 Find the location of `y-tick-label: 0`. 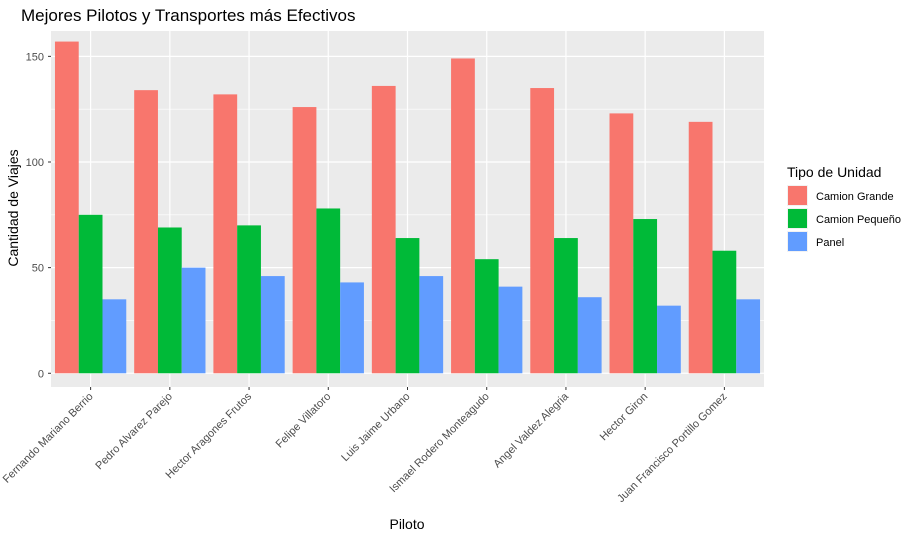

y-tick-label: 0 is located at coordinates (41, 374).